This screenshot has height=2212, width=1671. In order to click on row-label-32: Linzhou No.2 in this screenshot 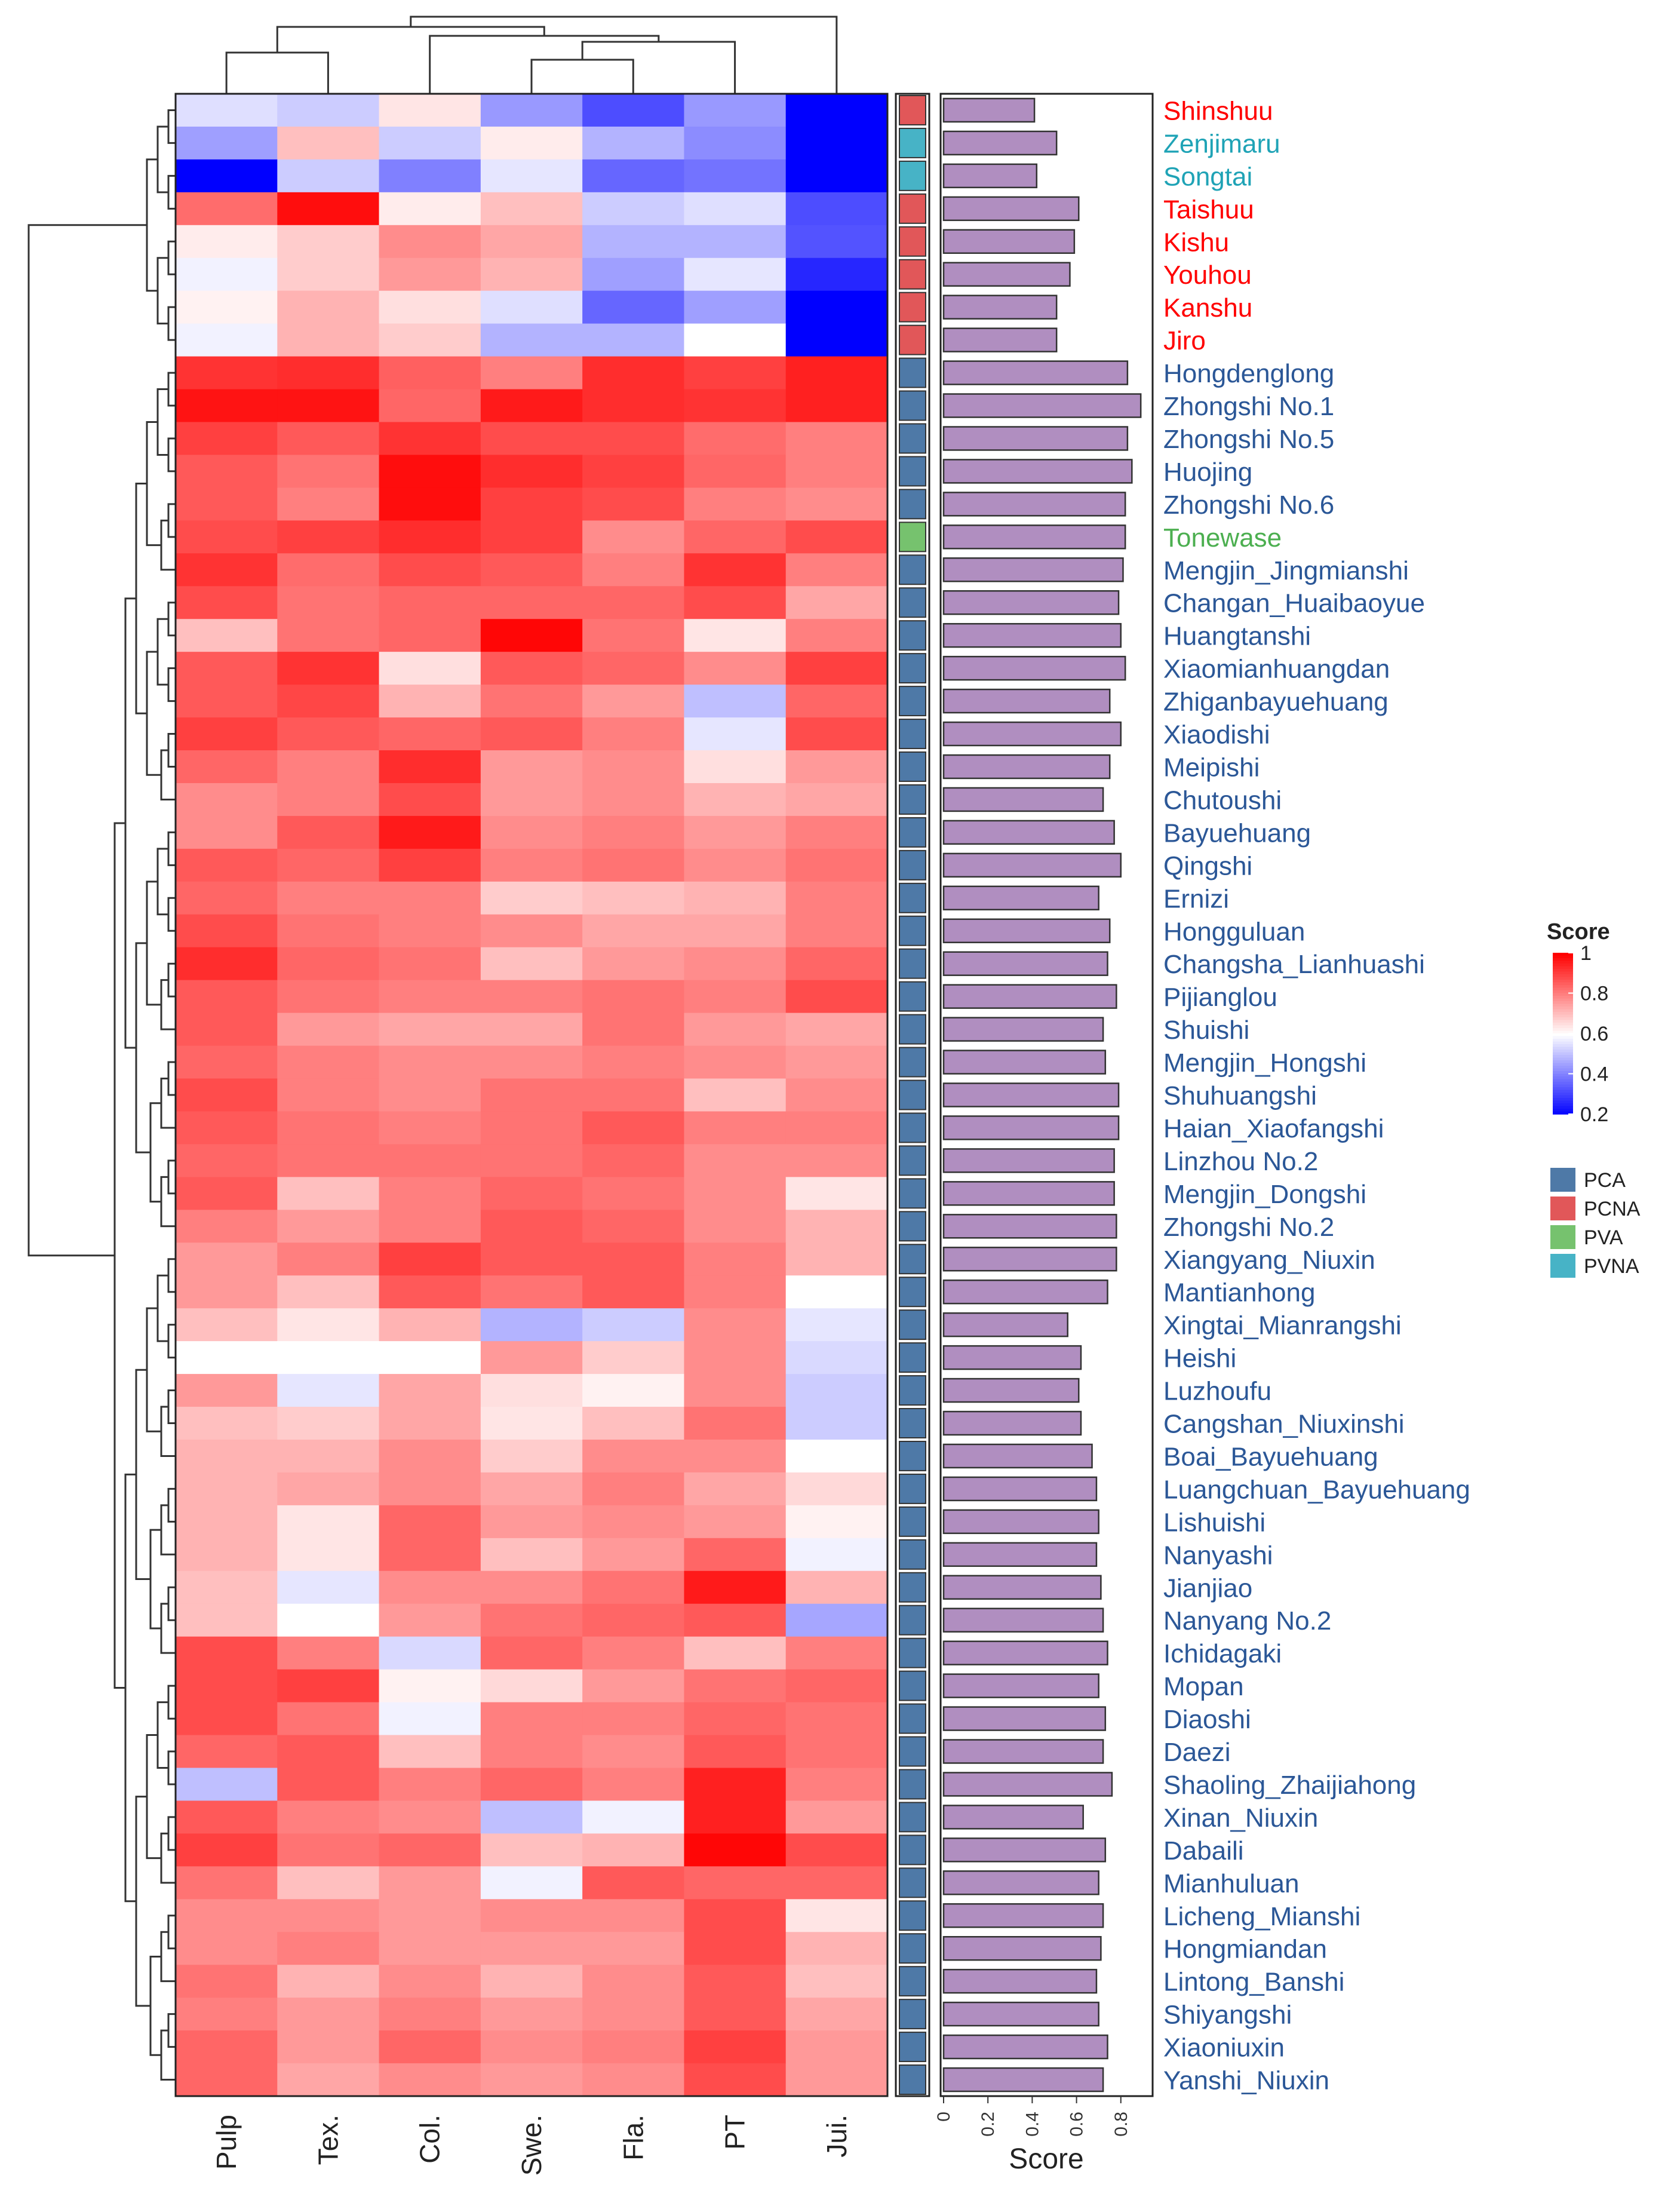, I will do `click(1240, 1161)`.